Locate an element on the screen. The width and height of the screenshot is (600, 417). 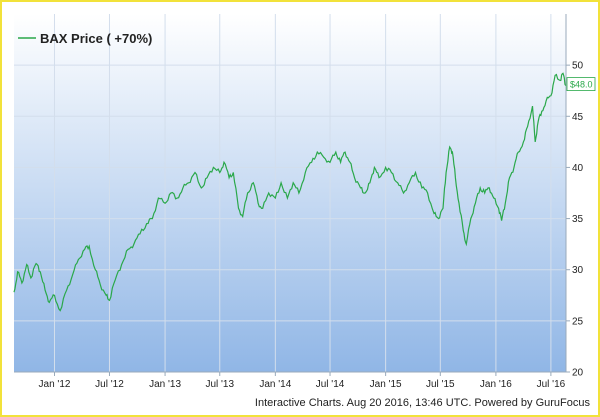
x-tick-label-0: Jan '12 is located at coordinates (55, 384).